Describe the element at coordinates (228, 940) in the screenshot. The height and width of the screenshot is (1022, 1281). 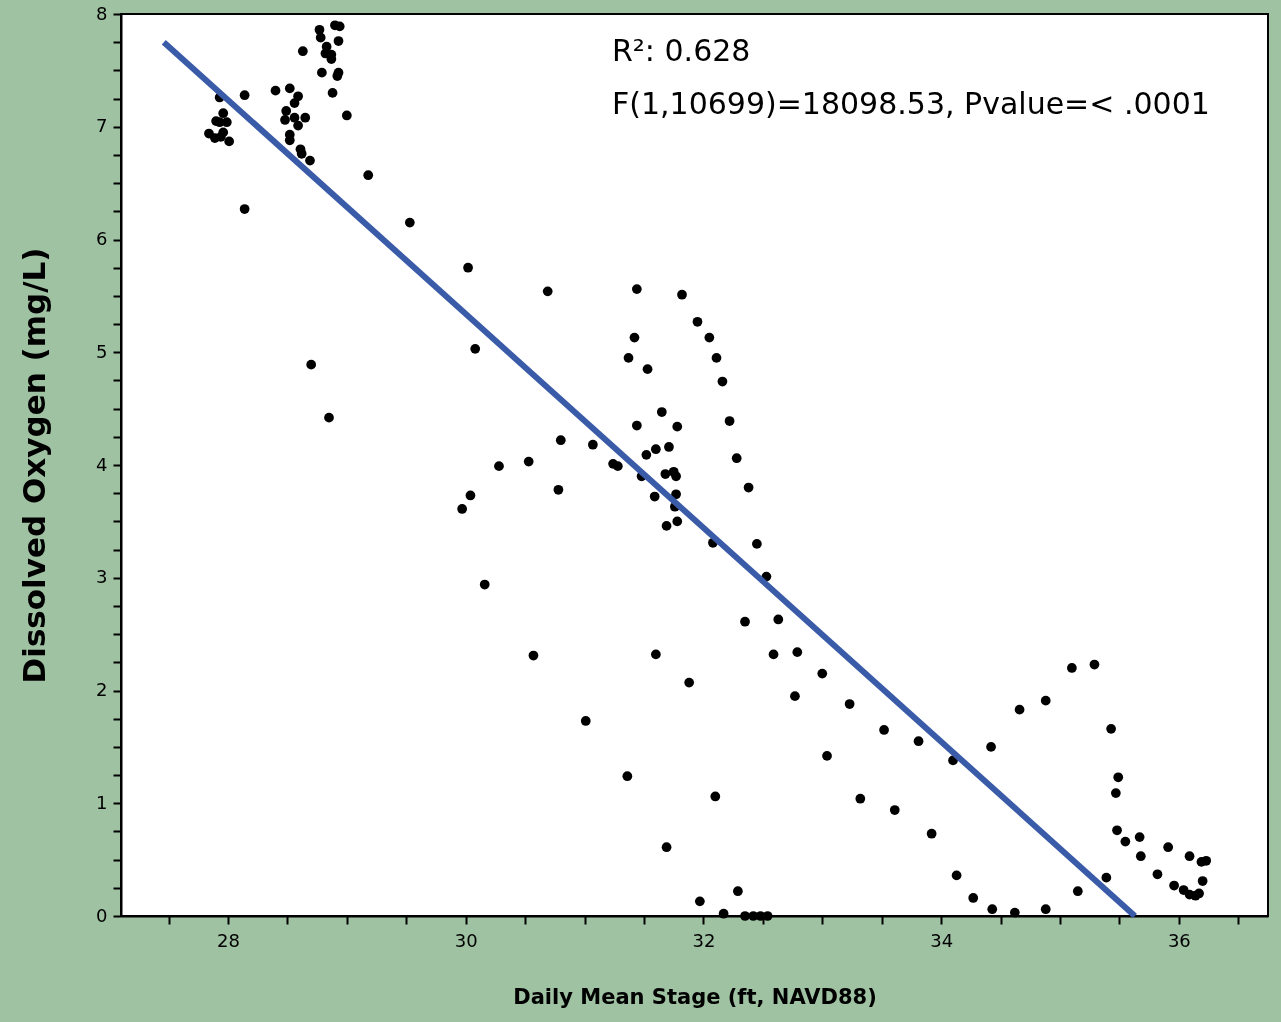
I see `x-tick-label: 28` at that location.